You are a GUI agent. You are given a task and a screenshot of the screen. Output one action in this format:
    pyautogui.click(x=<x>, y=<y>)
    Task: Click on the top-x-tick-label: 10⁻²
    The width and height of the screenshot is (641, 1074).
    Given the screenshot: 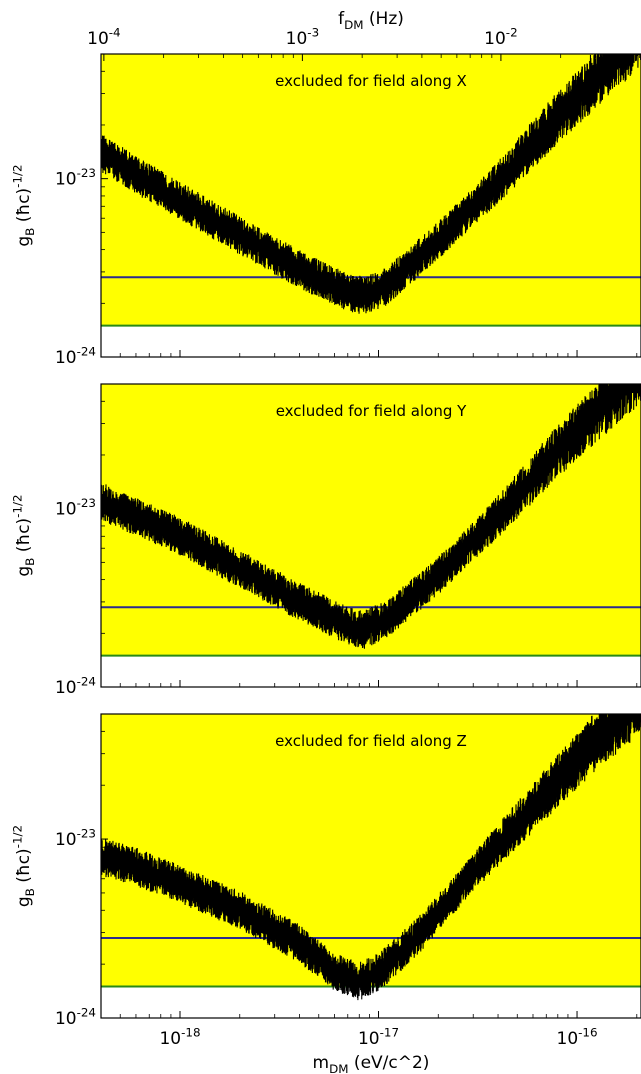 What is the action you would take?
    pyautogui.click(x=501, y=37)
    